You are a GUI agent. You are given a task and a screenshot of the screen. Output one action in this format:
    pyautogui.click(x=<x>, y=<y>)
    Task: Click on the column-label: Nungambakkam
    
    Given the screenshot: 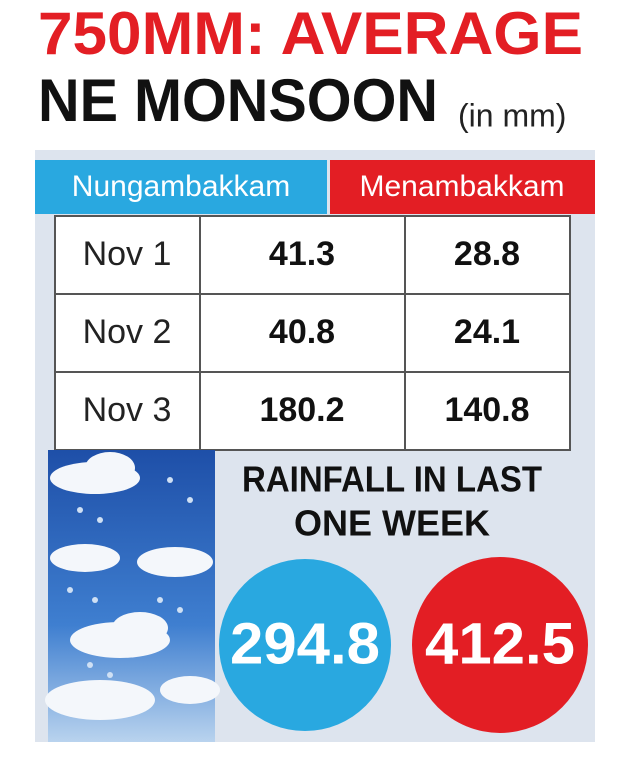 What is the action you would take?
    pyautogui.click(x=181, y=186)
    